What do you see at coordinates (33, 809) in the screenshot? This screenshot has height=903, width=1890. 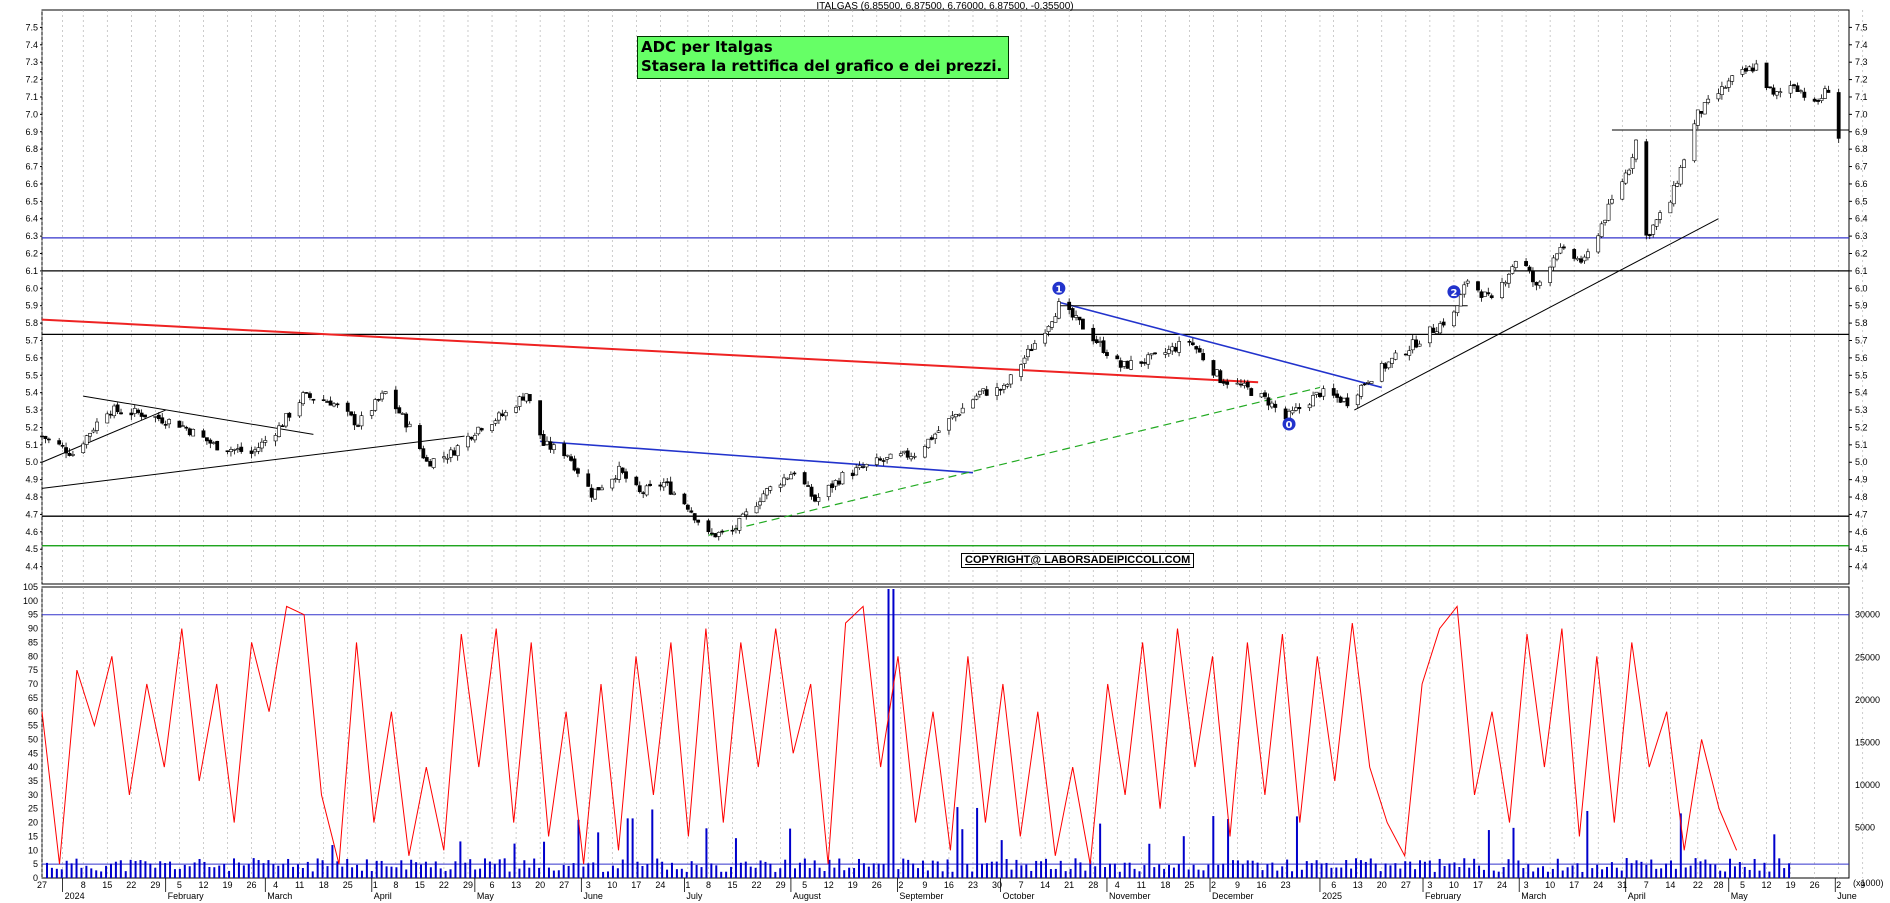 I see `osc-ytick-left: 25` at bounding box center [33, 809].